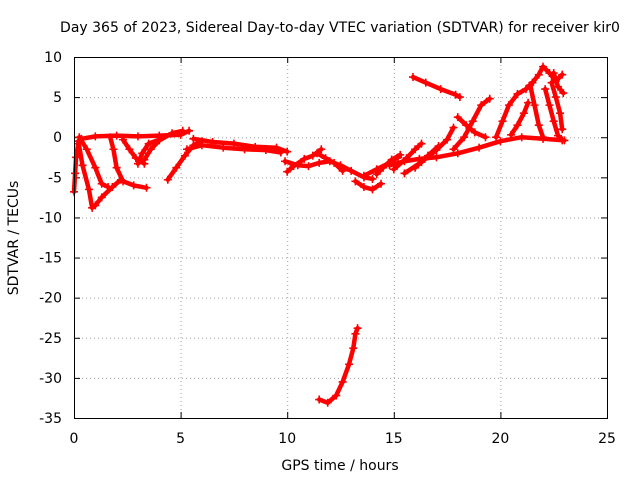  I want to click on x-tick-label: 10, so click(287, 439).